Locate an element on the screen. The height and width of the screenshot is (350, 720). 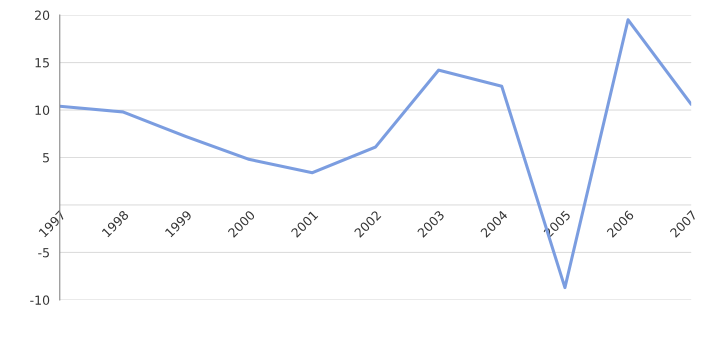
y-tick-label: 5 is located at coordinates (46, 157).